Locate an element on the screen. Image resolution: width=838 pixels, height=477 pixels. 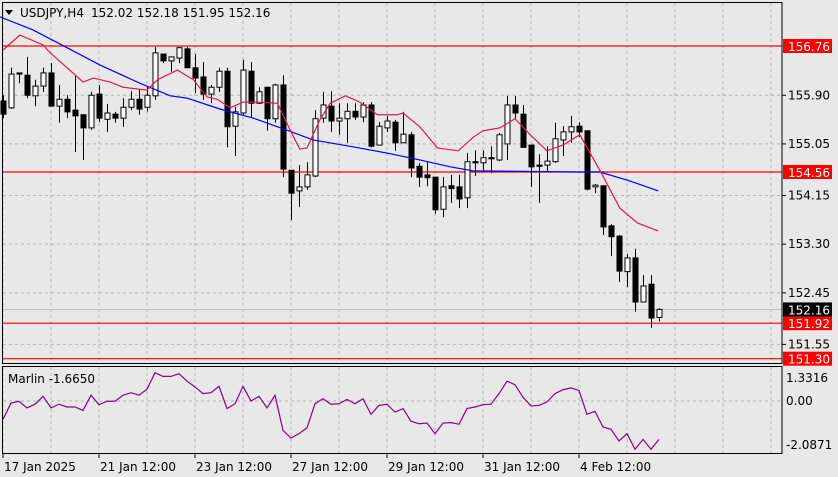
level-label: 151.30 is located at coordinates (809, 360).